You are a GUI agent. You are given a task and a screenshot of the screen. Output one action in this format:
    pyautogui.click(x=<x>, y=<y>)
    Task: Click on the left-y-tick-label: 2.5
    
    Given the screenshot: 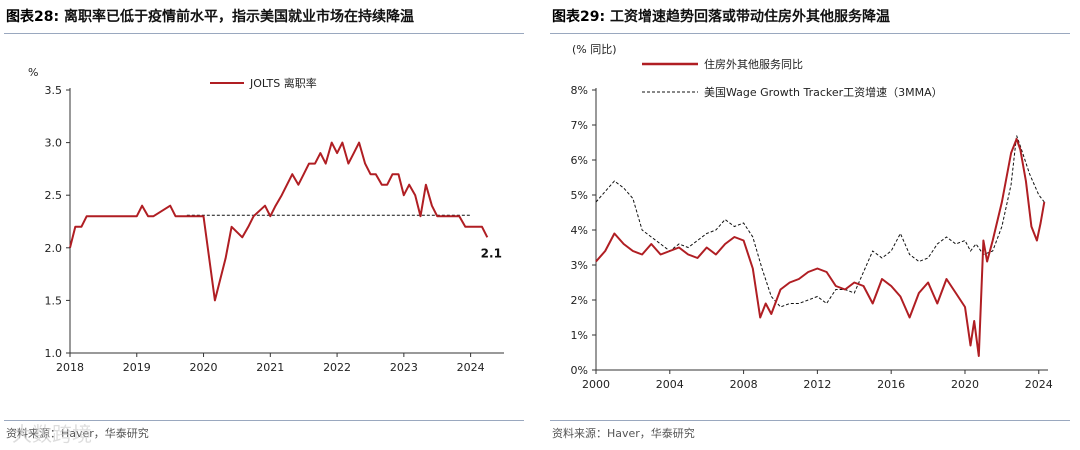 What is the action you would take?
    pyautogui.click(x=54, y=195)
    